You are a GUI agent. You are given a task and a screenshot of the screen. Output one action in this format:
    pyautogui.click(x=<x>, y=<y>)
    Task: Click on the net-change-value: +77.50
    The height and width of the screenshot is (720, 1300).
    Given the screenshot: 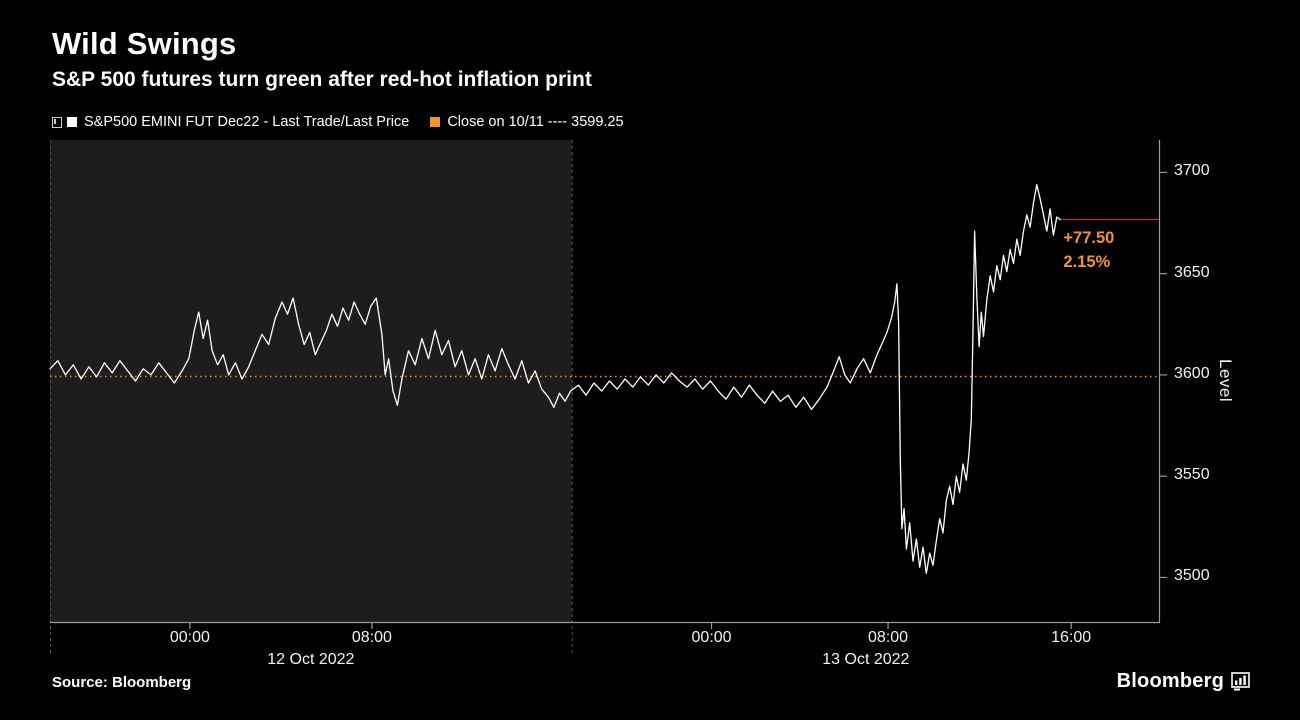 What is the action you would take?
    pyautogui.click(x=1089, y=238)
    